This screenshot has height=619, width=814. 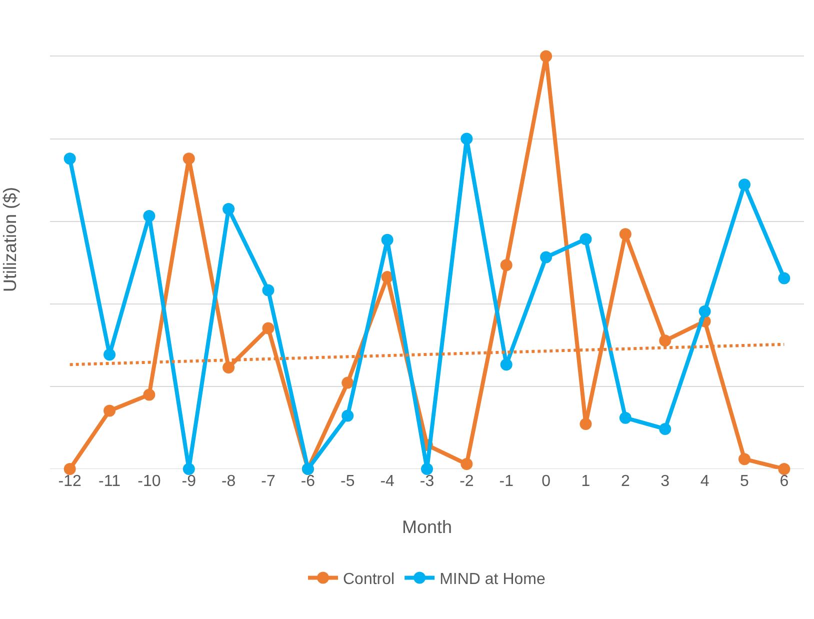 What do you see at coordinates (387, 481) in the screenshot?
I see `x-tick-label: -4` at bounding box center [387, 481].